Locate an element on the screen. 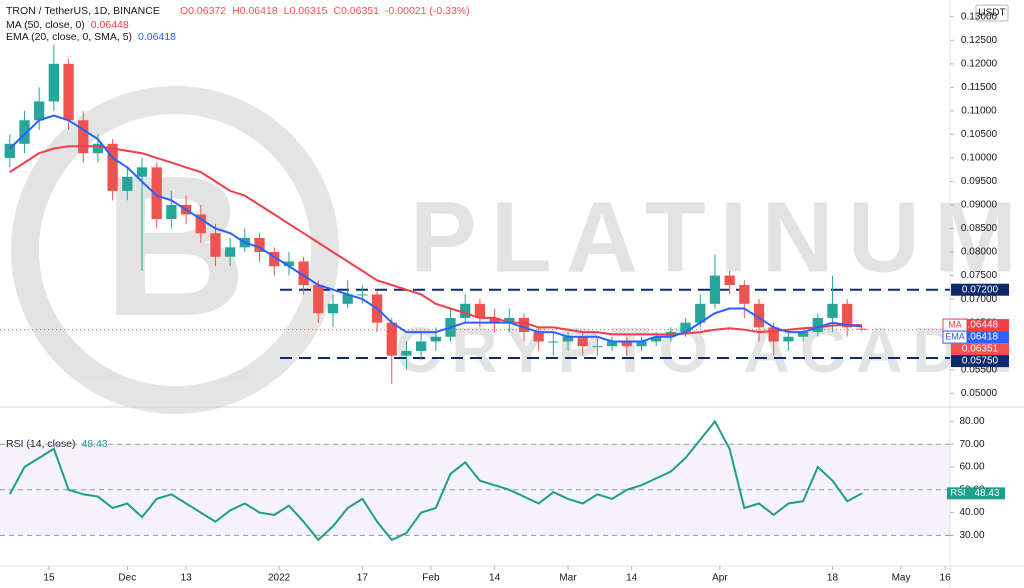  rsi-tag is located at coordinates (987, 493).